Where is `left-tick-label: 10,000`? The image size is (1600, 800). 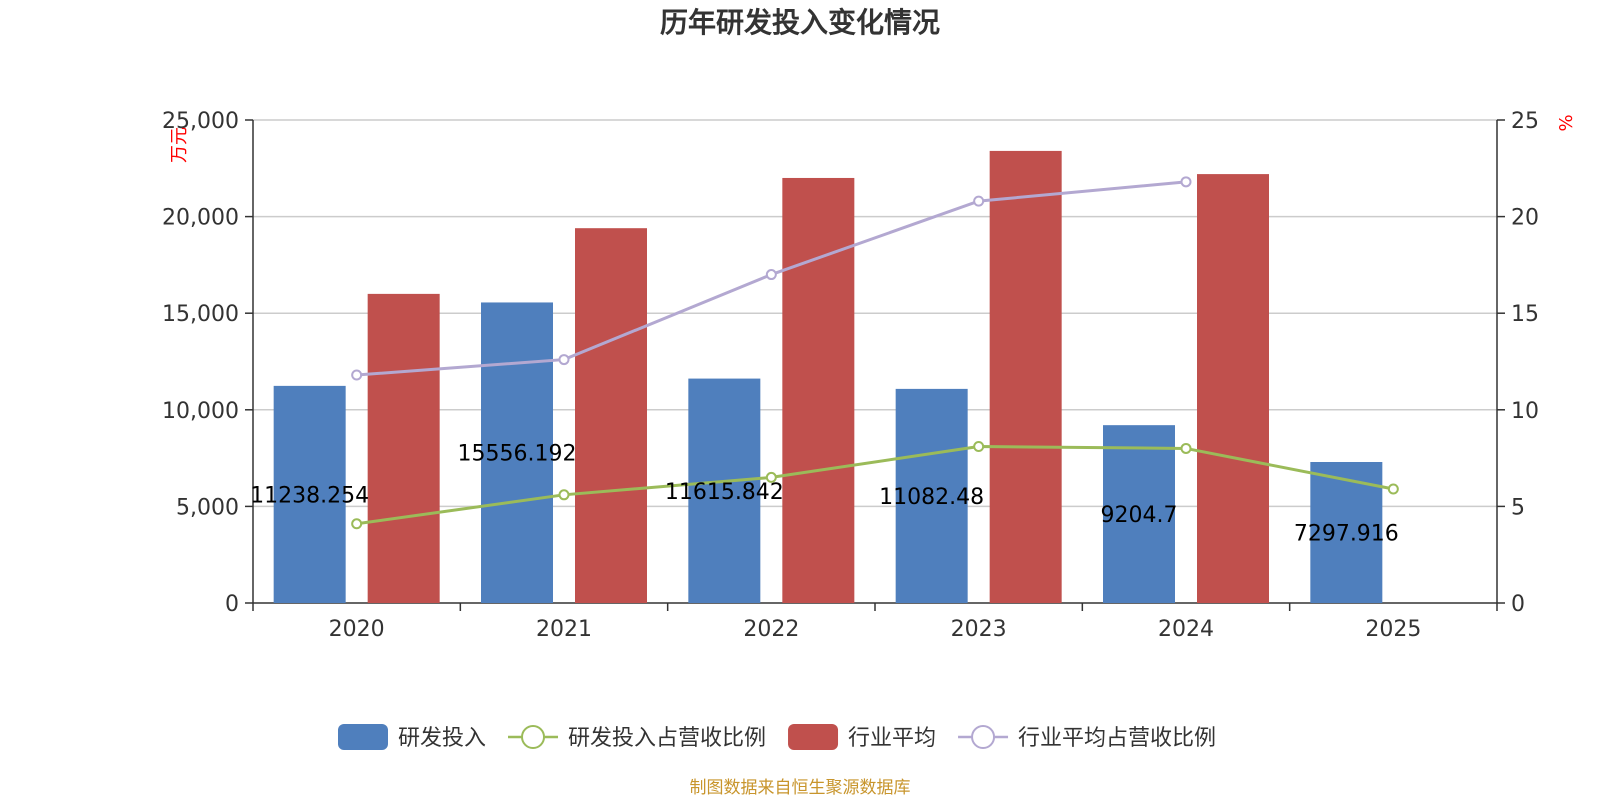
left-tick-label: 10,000 is located at coordinates (200, 411).